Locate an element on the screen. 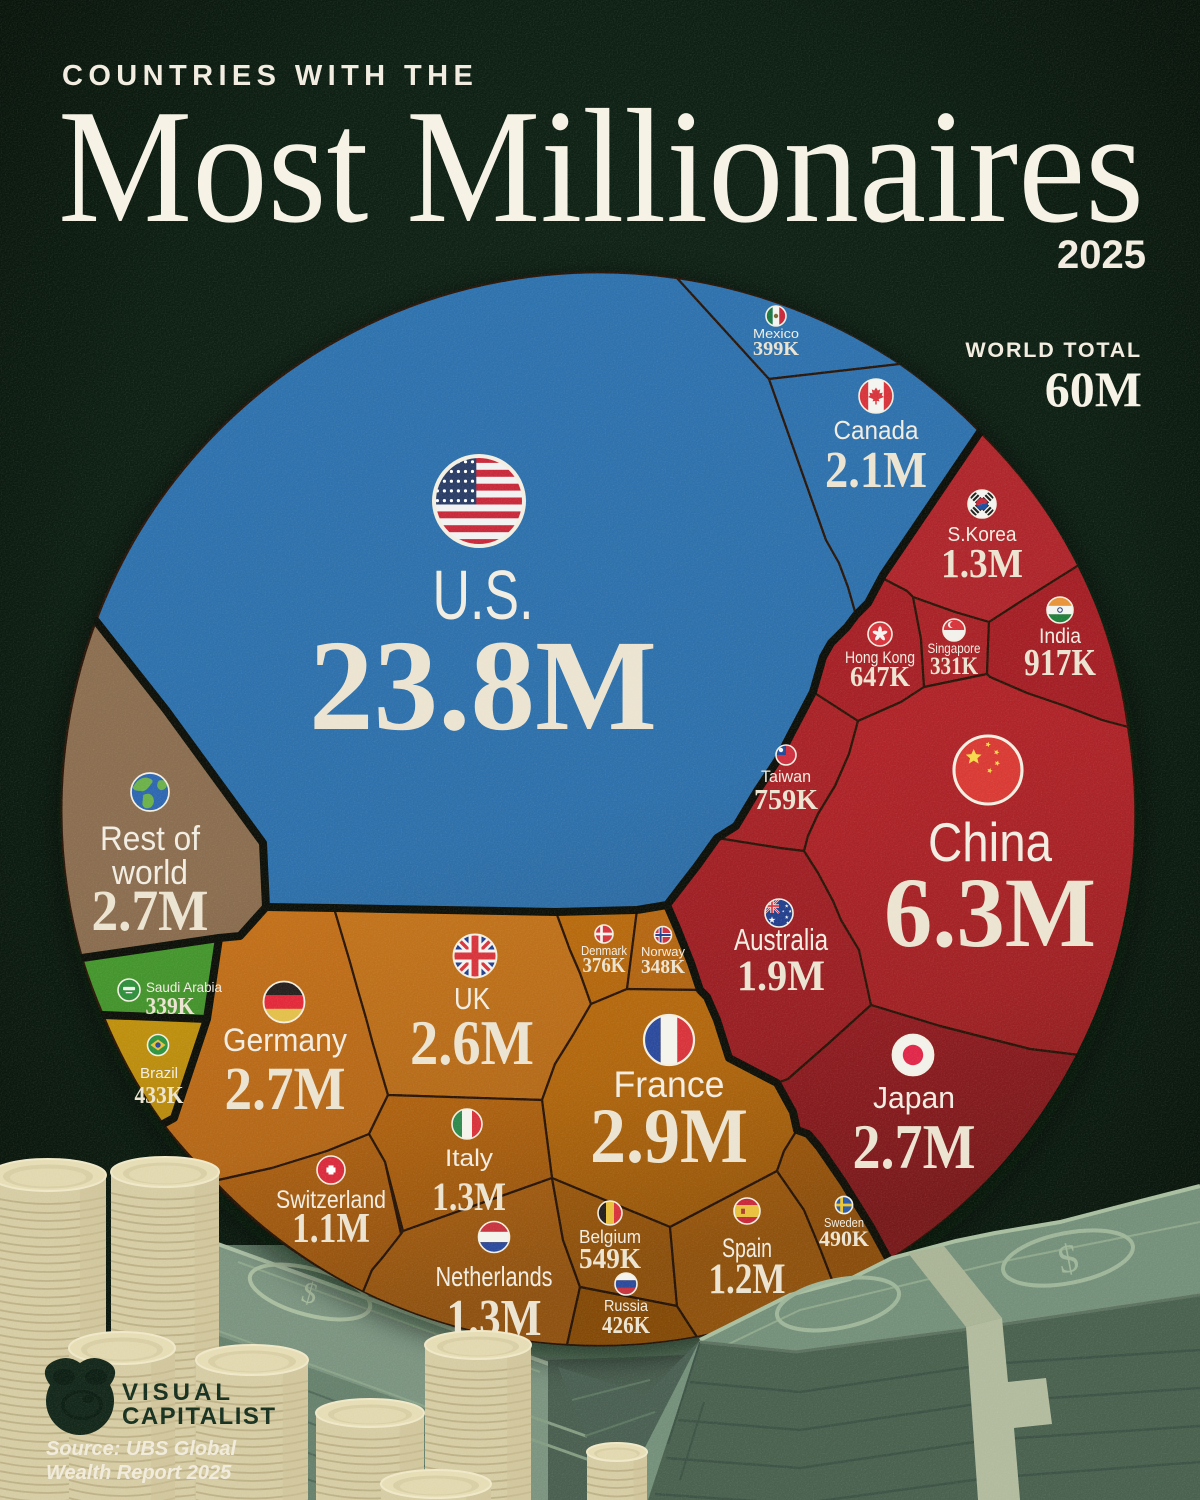 The width and height of the screenshot is (1200, 1500). svg-text: Most Millionaires is located at coordinates (601, 167).